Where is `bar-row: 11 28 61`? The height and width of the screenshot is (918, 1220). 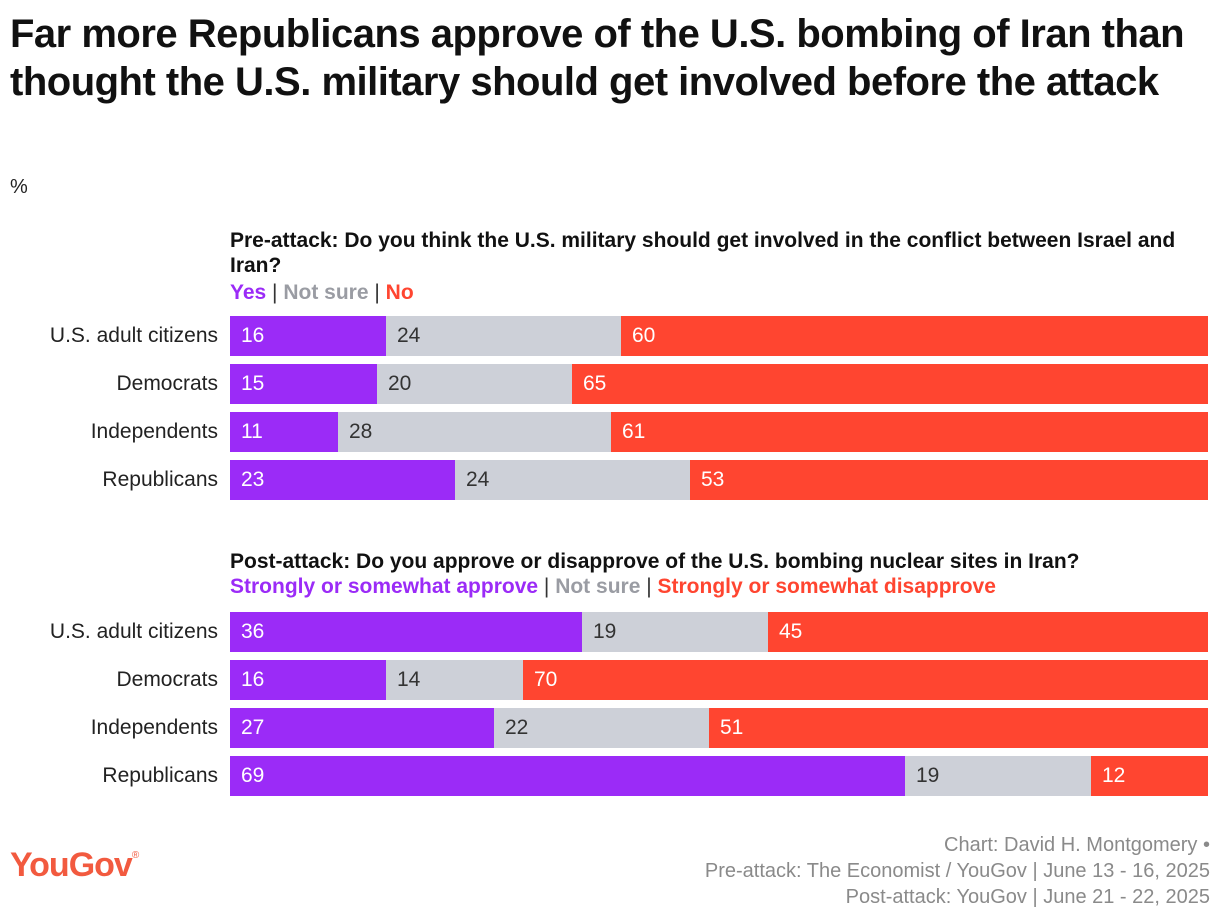 bar-row: 11 28 61 is located at coordinates (719, 432).